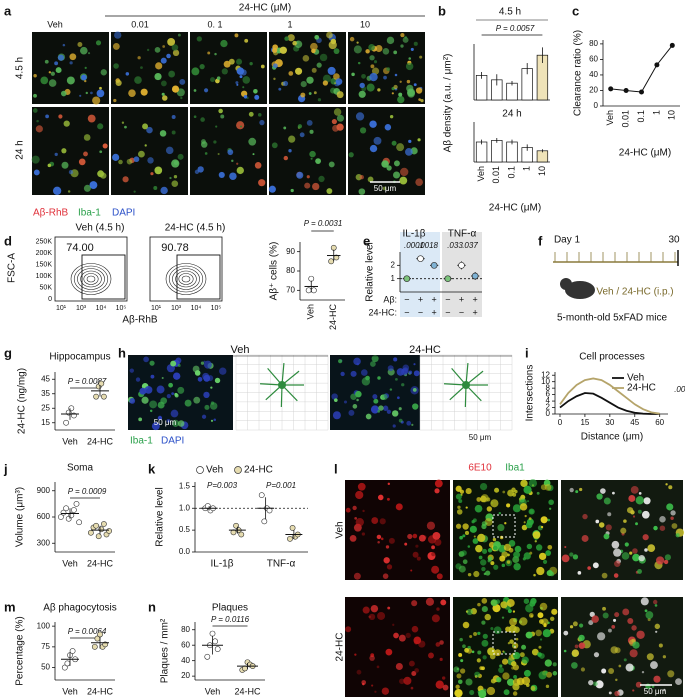 The image size is (685, 700). I want to click on zoom-box, so click(504, 643).